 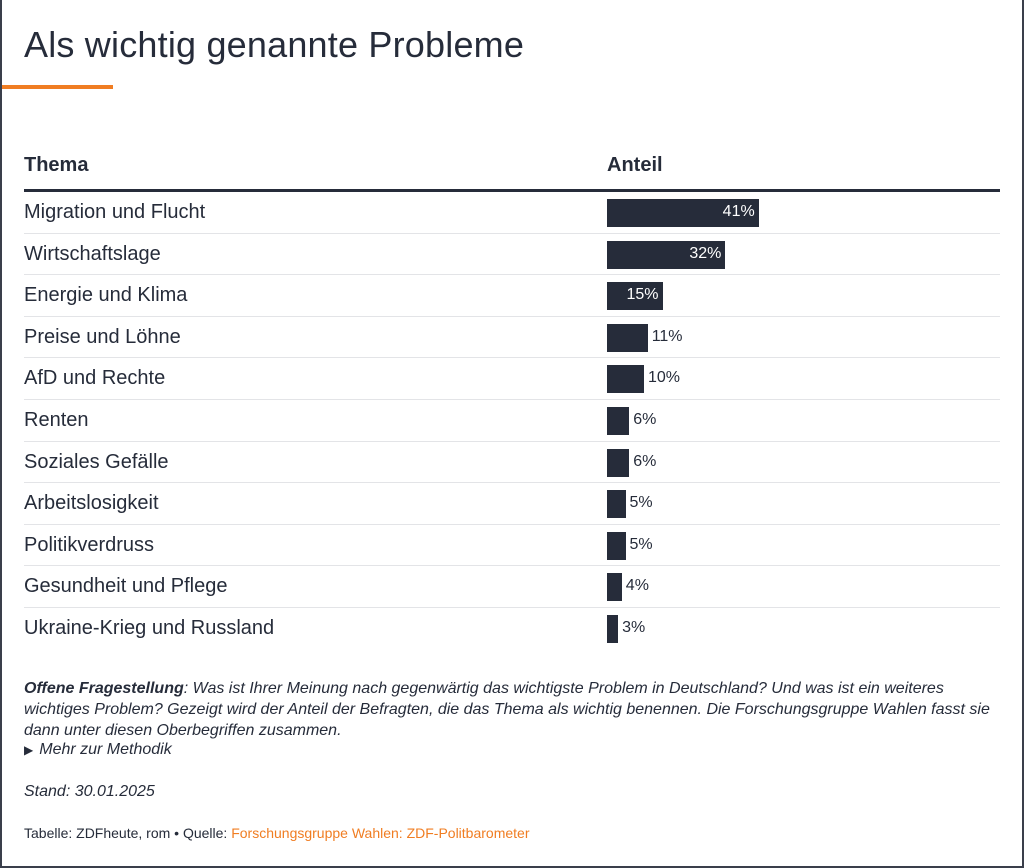 I want to click on row-topic-label: Soziales Gefälle, so click(x=96, y=461).